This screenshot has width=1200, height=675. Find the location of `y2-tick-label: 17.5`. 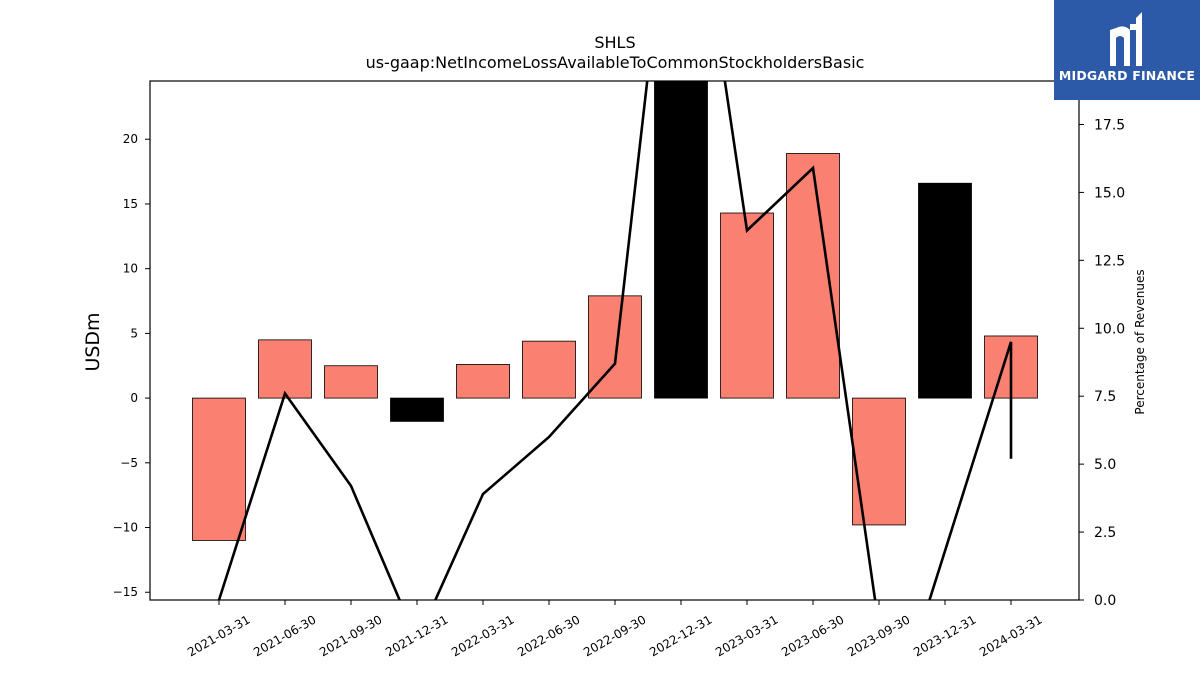

y2-tick-label: 17.5 is located at coordinates (1109, 125).